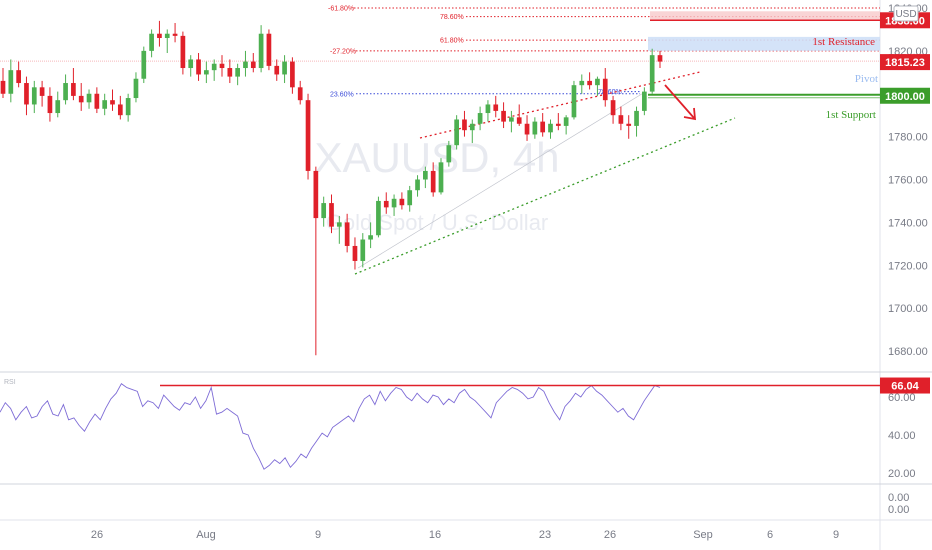  What do you see at coordinates (905, 95) in the screenshot?
I see `support-price-tag-bg` at bounding box center [905, 95].